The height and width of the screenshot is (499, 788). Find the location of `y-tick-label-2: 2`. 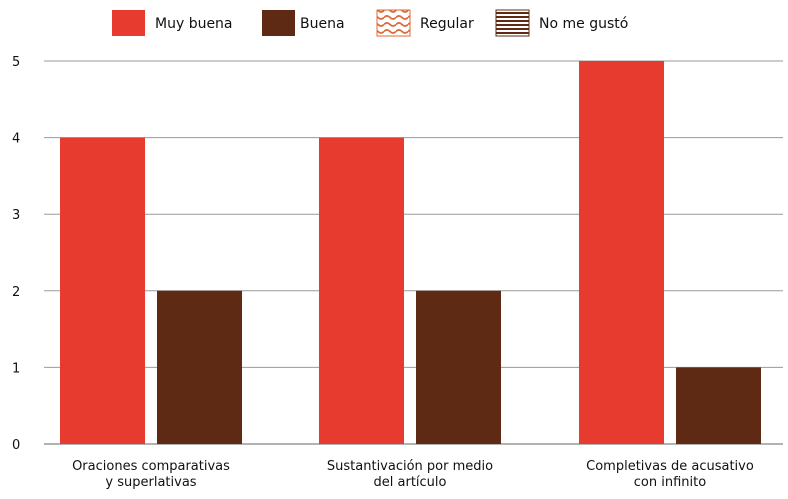

y-tick-label-2: 2 is located at coordinates (16, 292).